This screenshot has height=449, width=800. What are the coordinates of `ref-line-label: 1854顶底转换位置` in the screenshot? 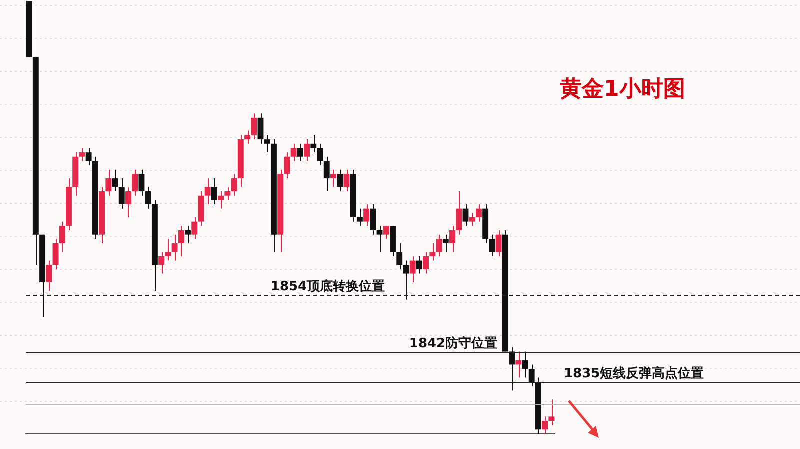 It's located at (328, 286).